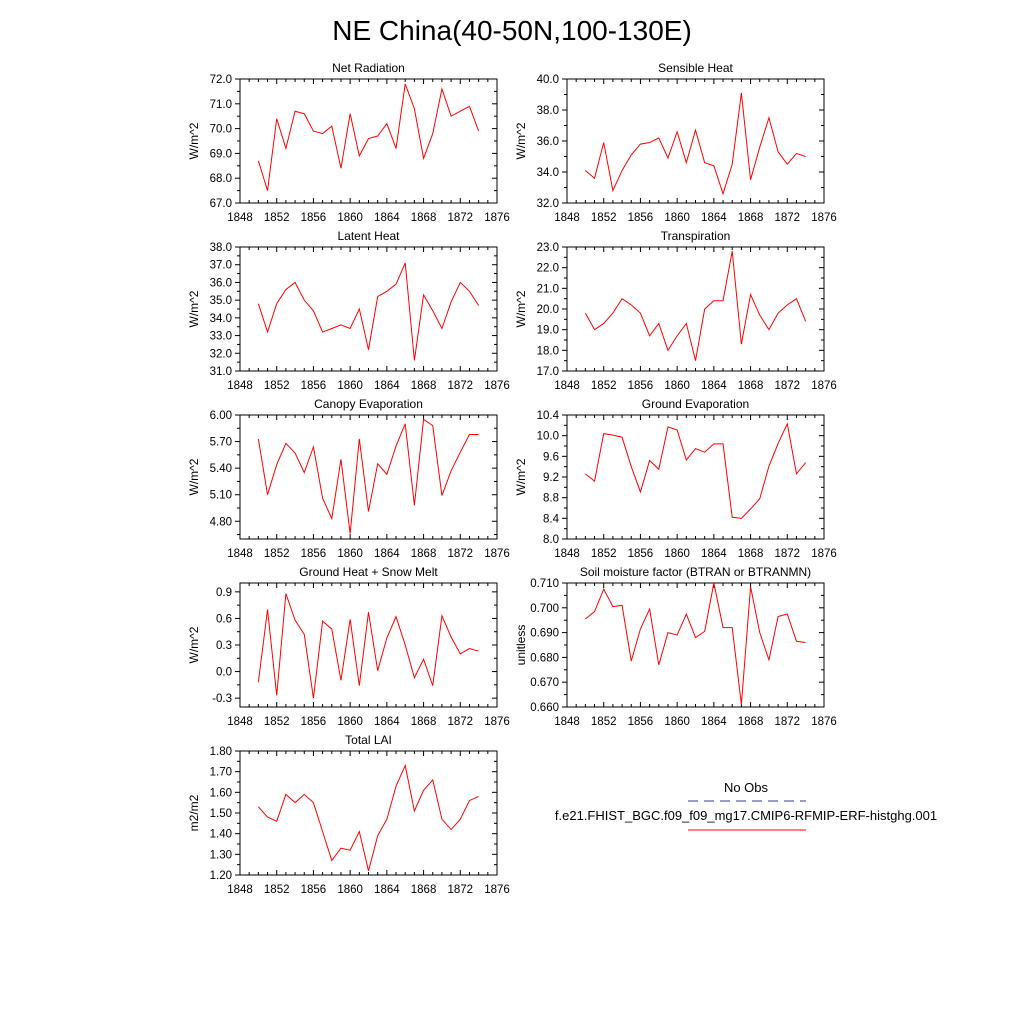 This screenshot has height=1024, width=1024. Describe the element at coordinates (548, 331) in the screenshot. I see `y-tick-label: 19.0` at that location.